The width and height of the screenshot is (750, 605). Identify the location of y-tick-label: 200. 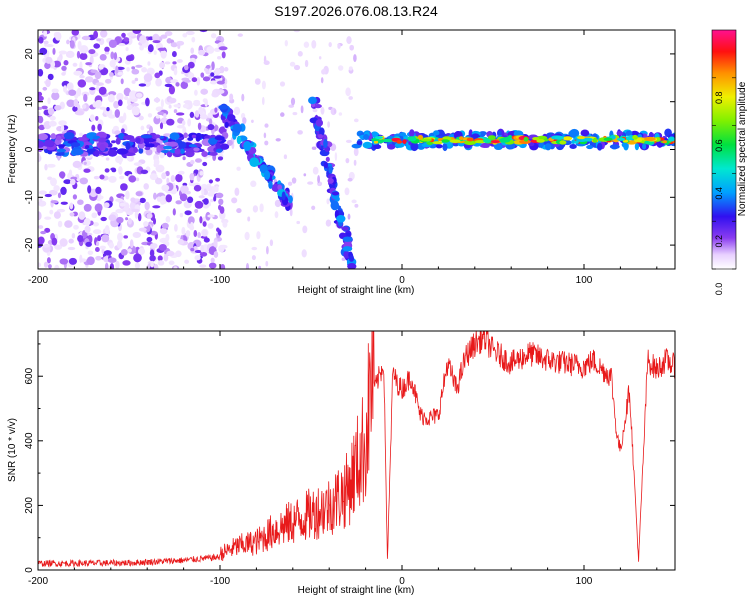
(29, 505).